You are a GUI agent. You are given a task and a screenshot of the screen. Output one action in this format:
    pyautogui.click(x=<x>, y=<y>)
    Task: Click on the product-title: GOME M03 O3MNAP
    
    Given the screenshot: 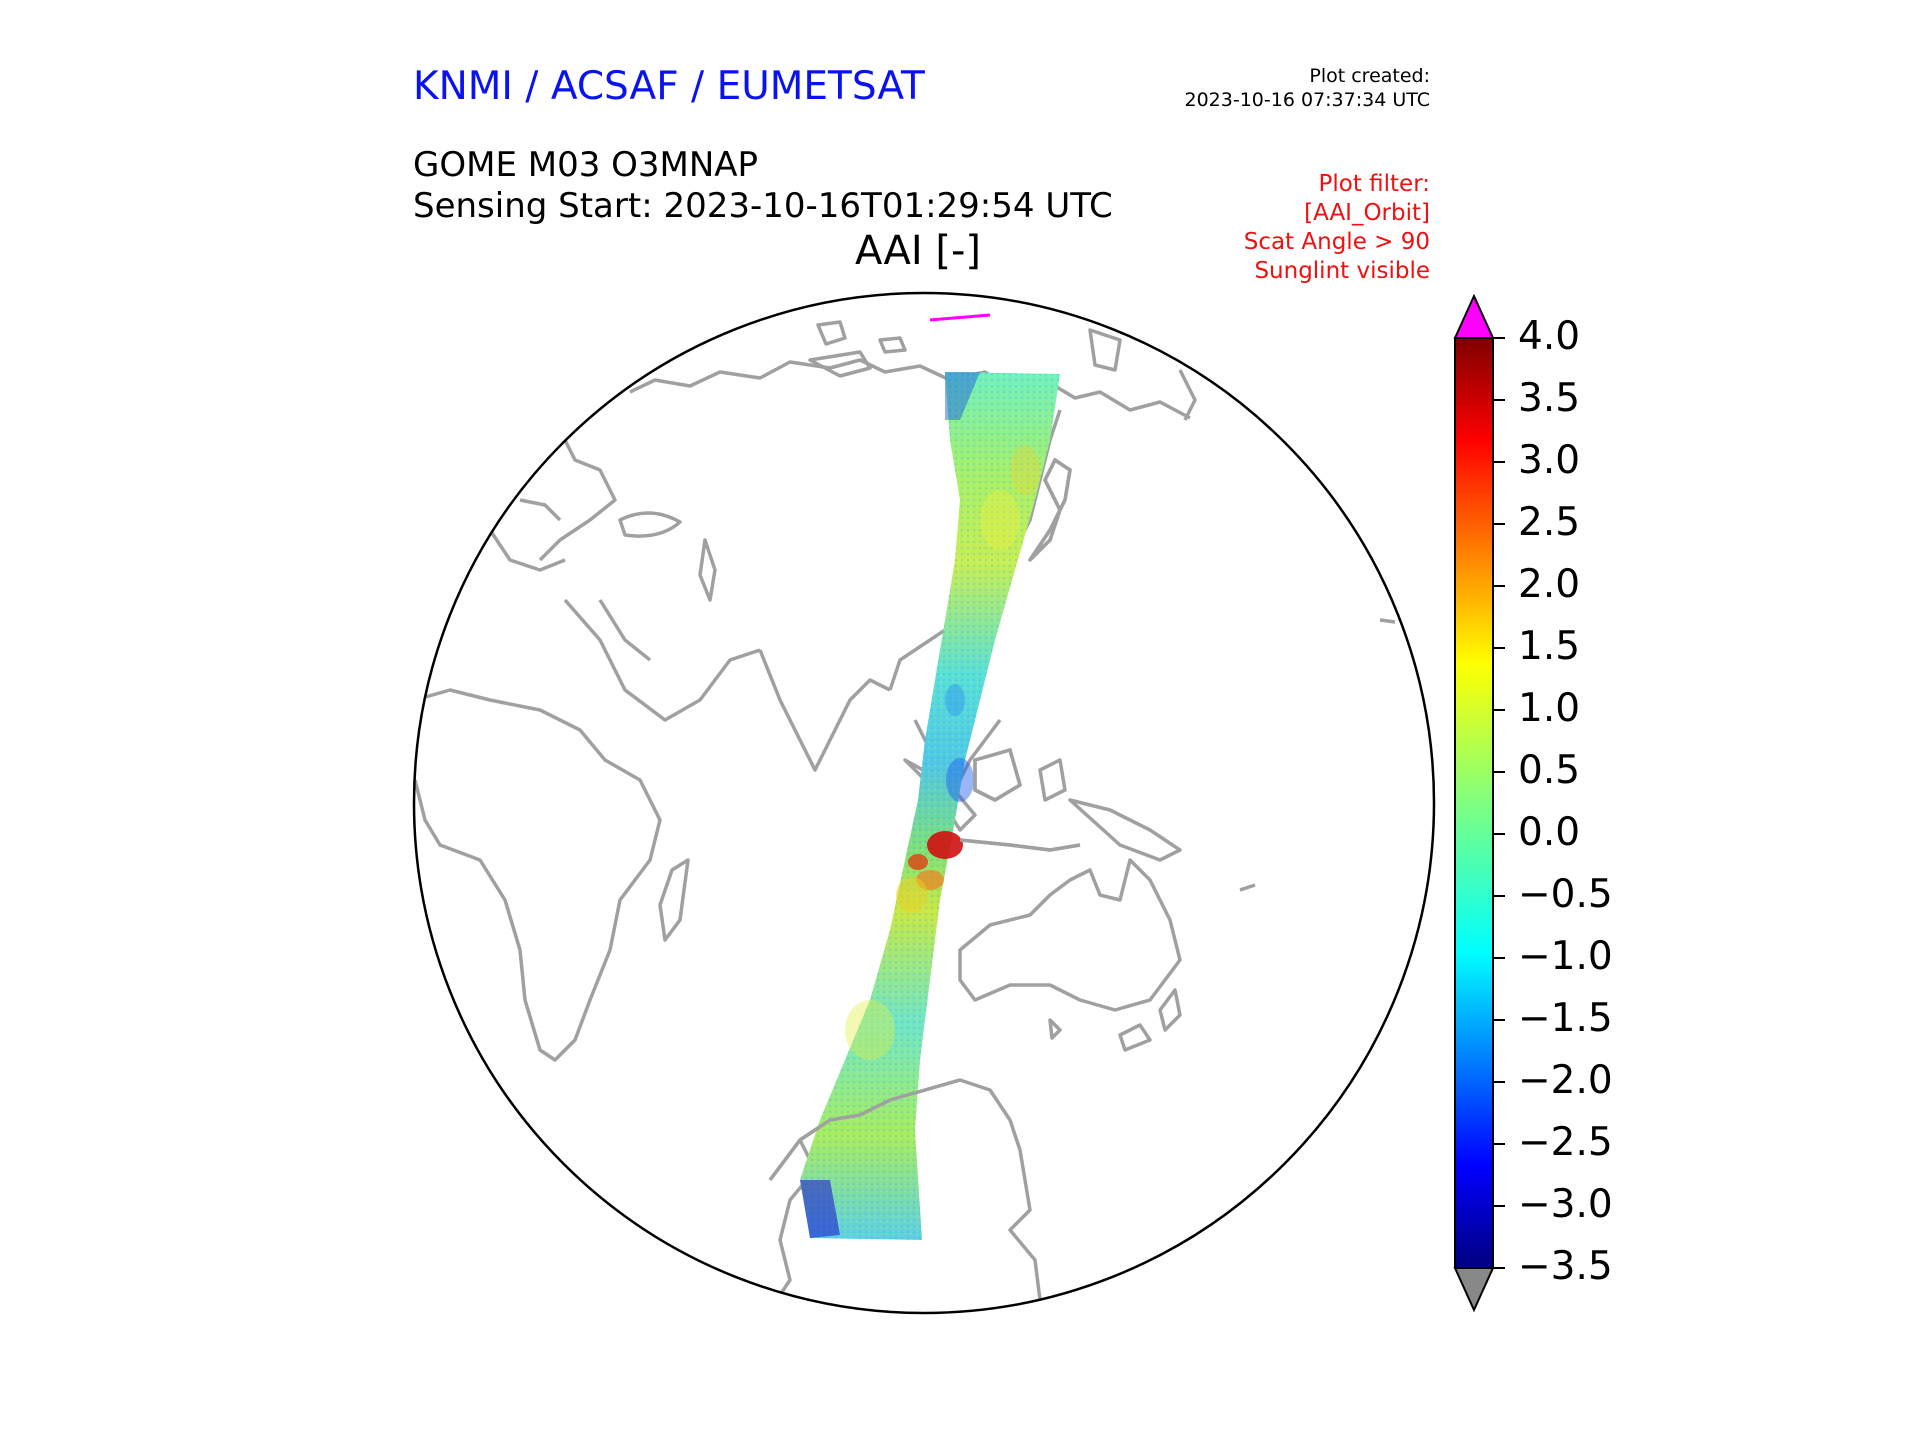 What is the action you would take?
    pyautogui.click(x=586, y=165)
    